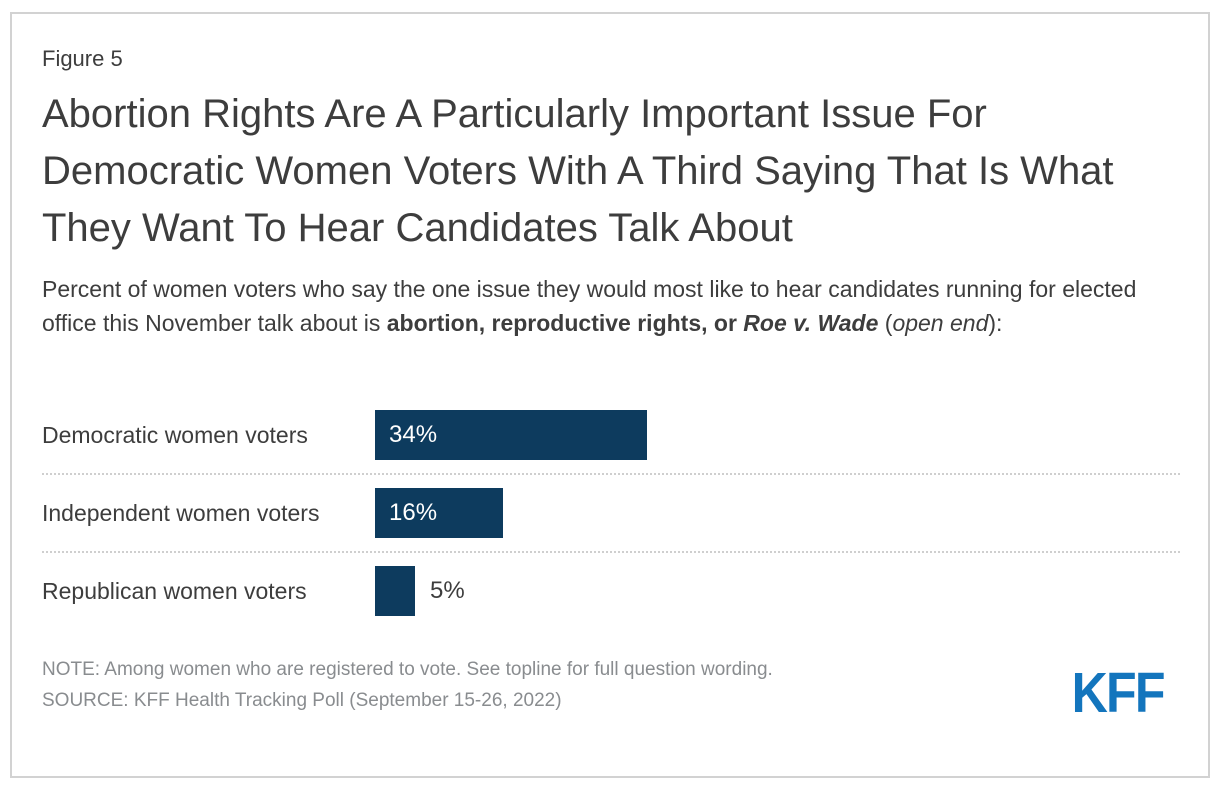 This screenshot has height=790, width=1220. What do you see at coordinates (777, 591) in the screenshot?
I see `bar-area: 5%` at bounding box center [777, 591].